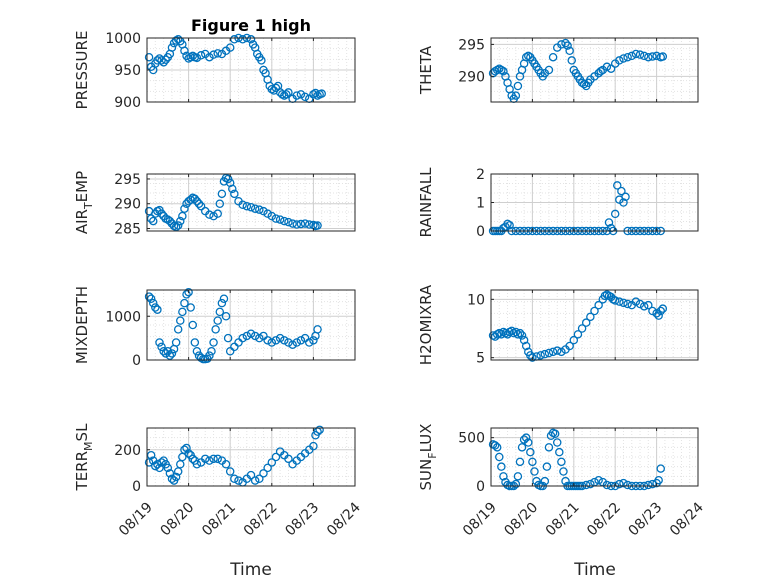 This screenshot has height=583, width=778. Describe the element at coordinates (476, 300) in the screenshot. I see `y-tick-label: 10` at that location.